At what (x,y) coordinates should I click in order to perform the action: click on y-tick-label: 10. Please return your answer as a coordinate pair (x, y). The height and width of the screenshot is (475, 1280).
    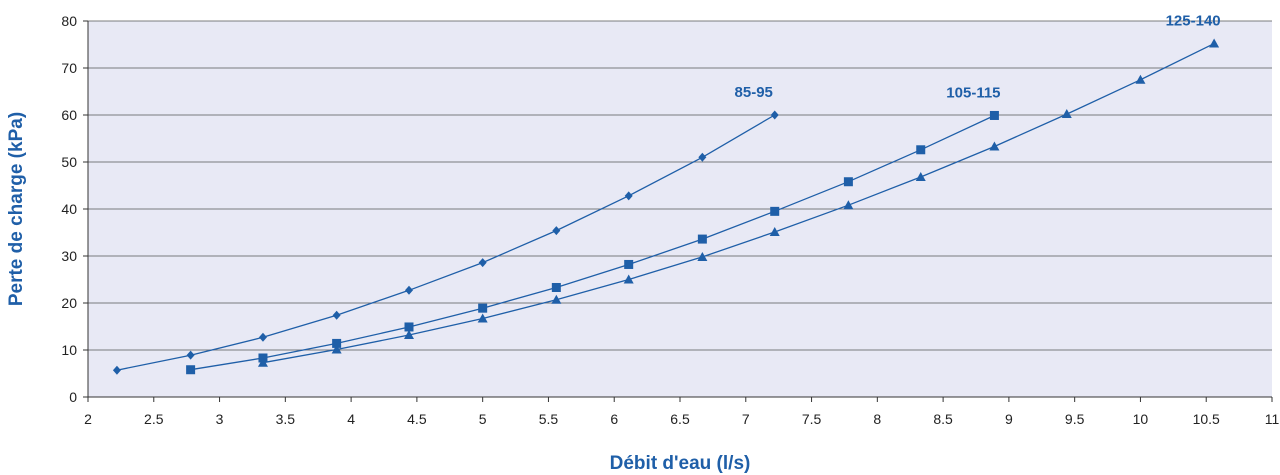
    Looking at the image, I should click on (69, 350).